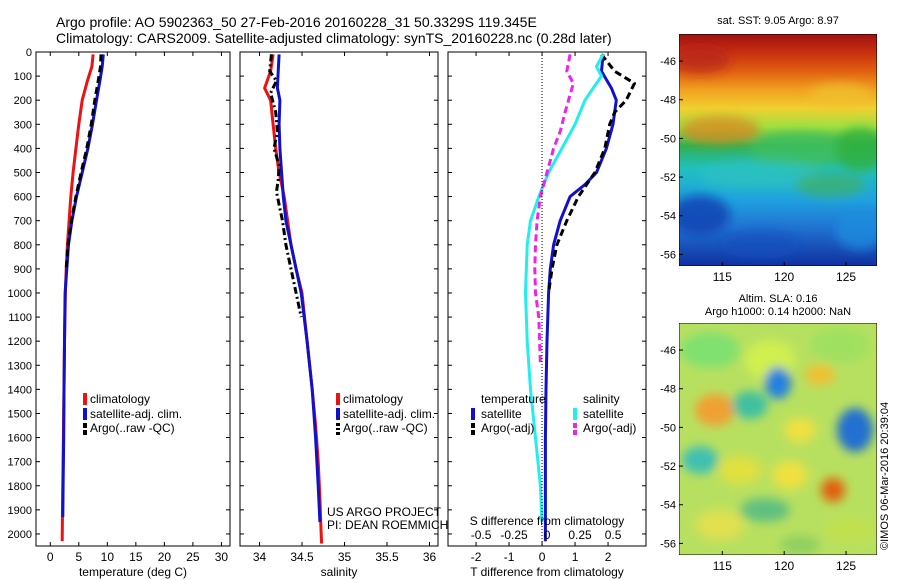 Image resolution: width=900 pixels, height=580 pixels. Describe the element at coordinates (668, 217) in the screenshot. I see `map-y-tick-label: -54` at that location.